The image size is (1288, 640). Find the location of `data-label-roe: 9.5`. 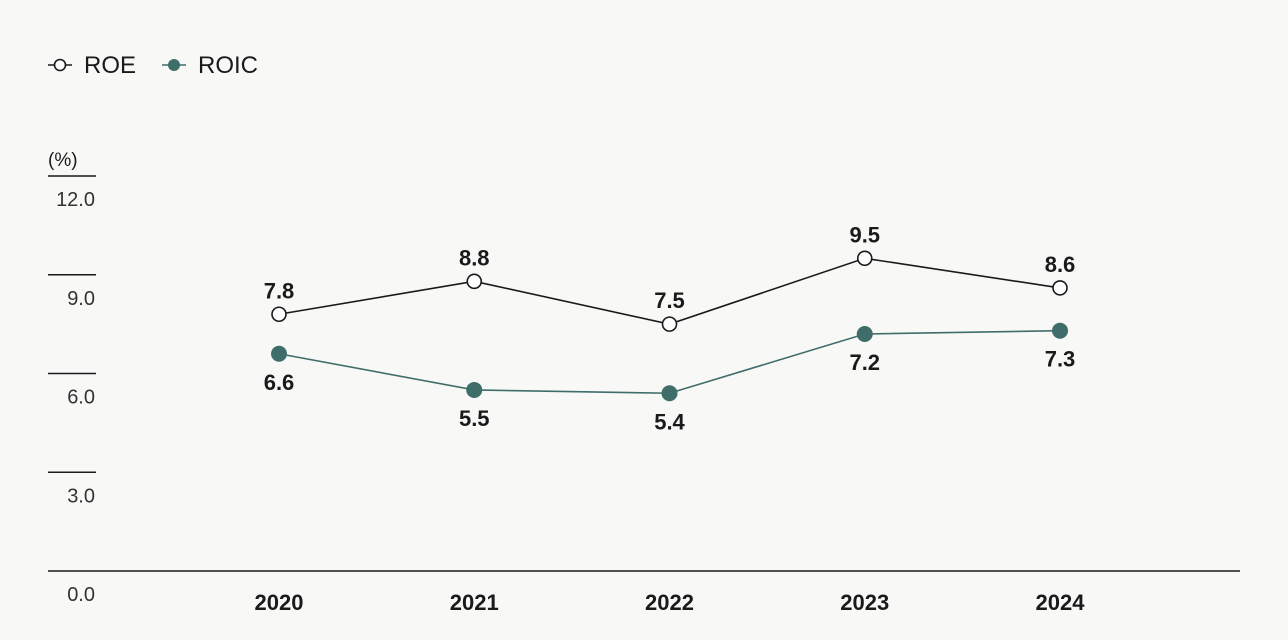

data-label-roe: 9.5 is located at coordinates (864, 234).